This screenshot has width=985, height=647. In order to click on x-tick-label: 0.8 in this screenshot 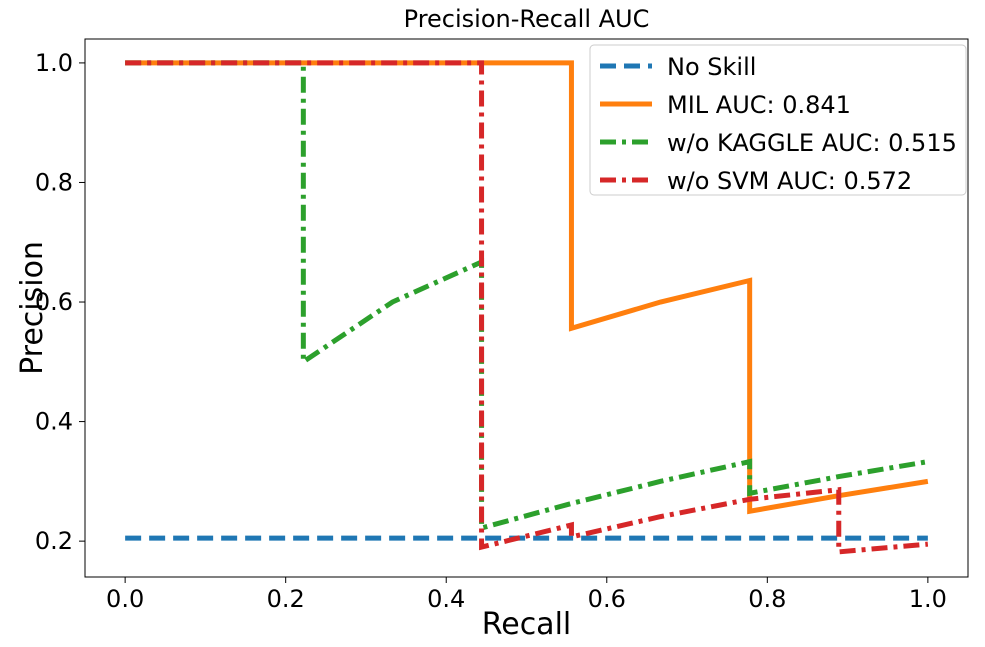, I will do `click(767, 599)`.